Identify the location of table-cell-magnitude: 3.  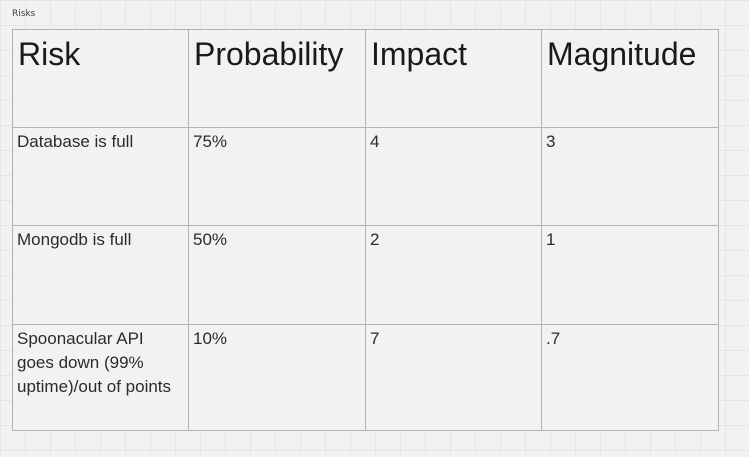
(630, 177).